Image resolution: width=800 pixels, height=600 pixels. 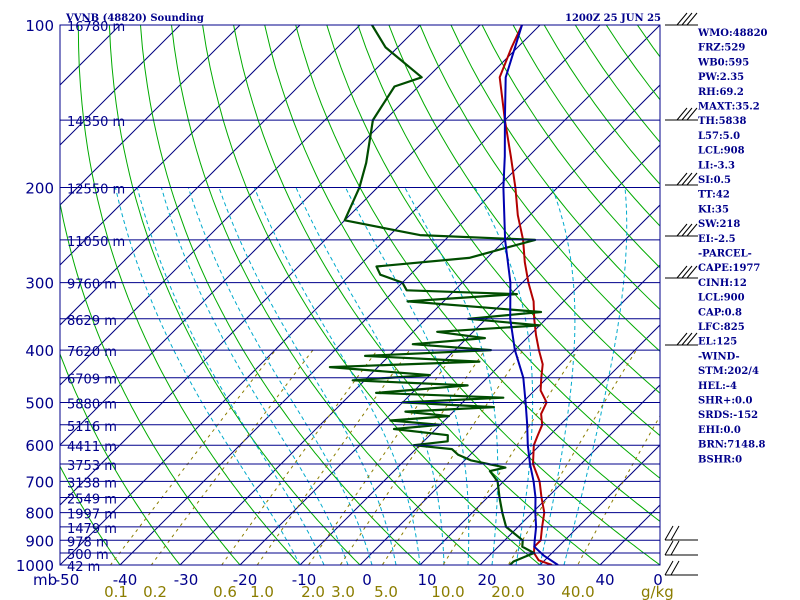 I want to click on mixing-ratio-tick-label: 2.0, so click(x=313, y=591).